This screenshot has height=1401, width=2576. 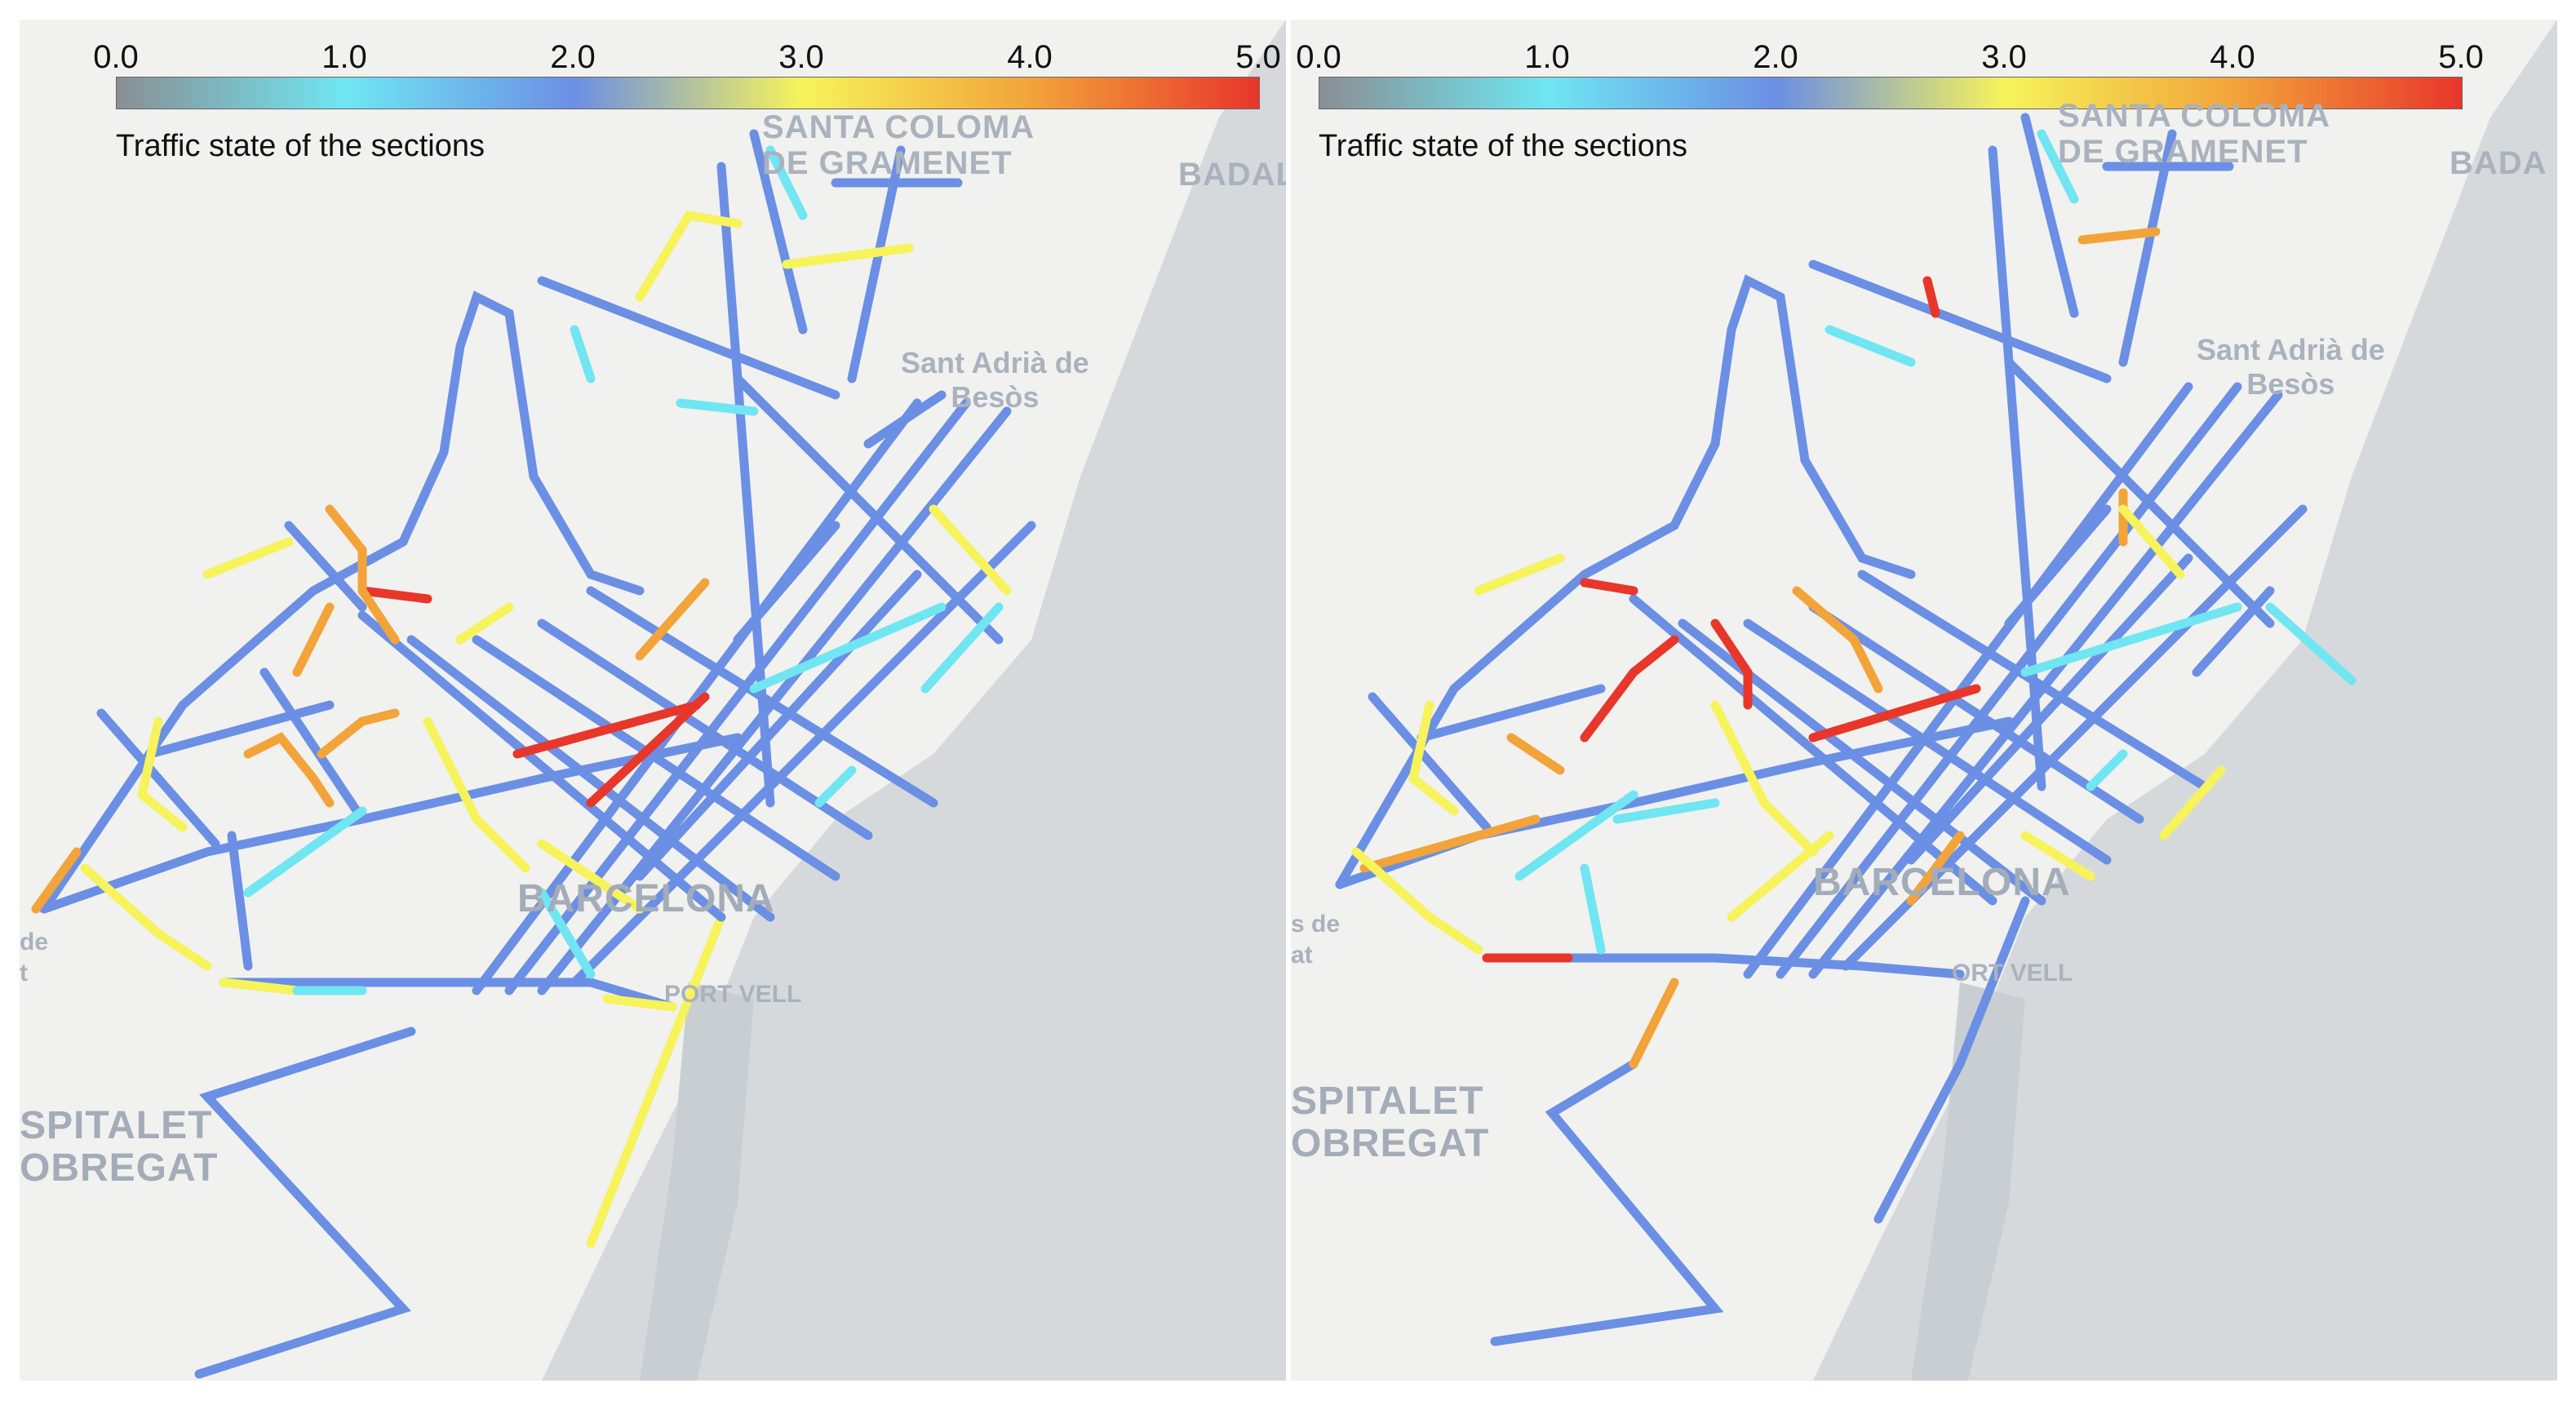 What do you see at coordinates (1316, 940) in the screenshot?
I see `place-edge-label: s de at` at bounding box center [1316, 940].